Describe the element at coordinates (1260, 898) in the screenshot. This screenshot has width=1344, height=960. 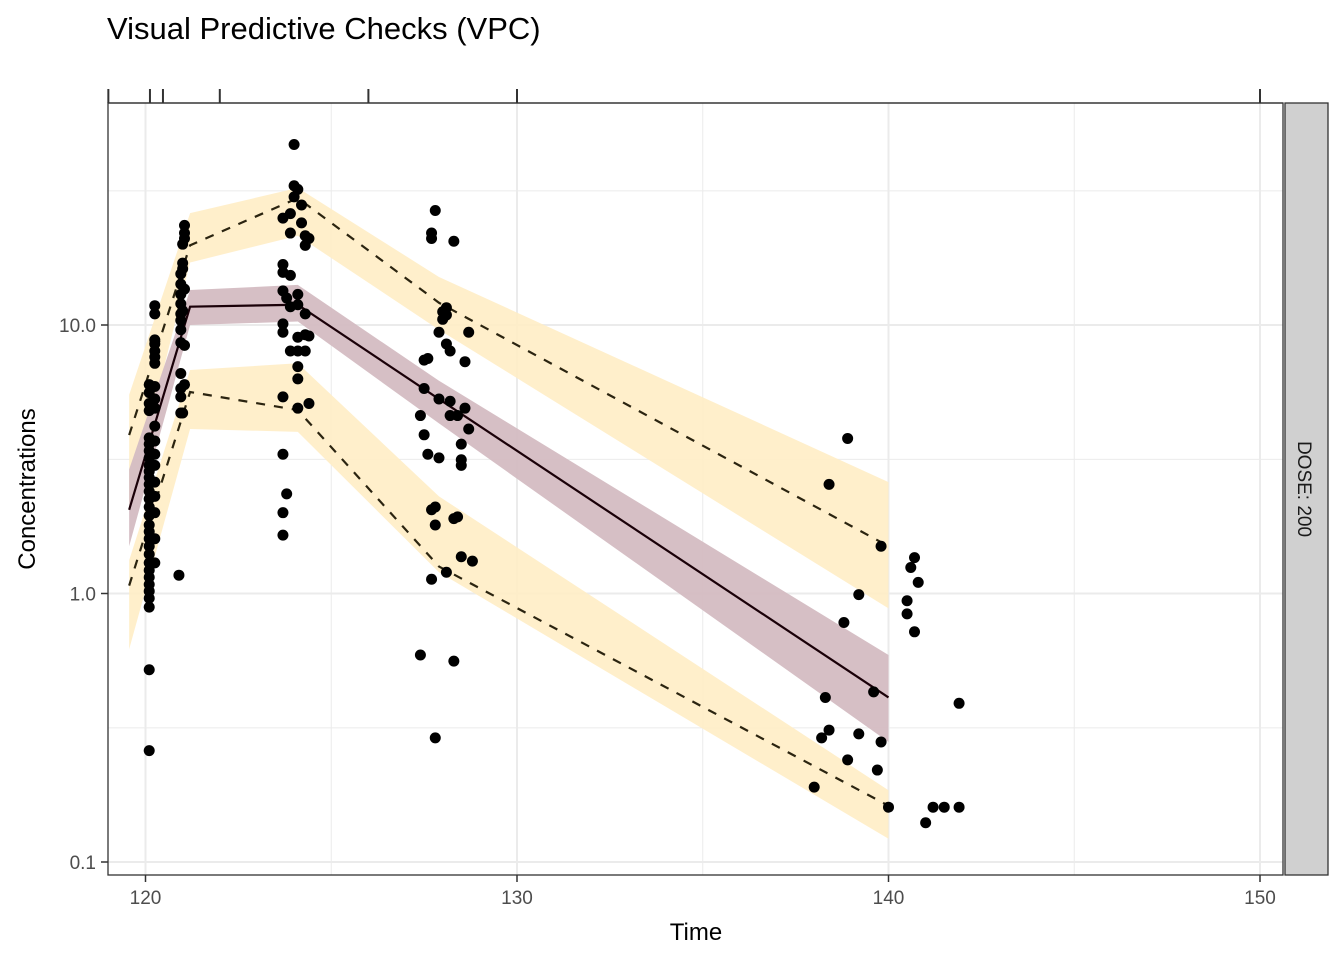
I see `x-tick-label: 150` at that location.